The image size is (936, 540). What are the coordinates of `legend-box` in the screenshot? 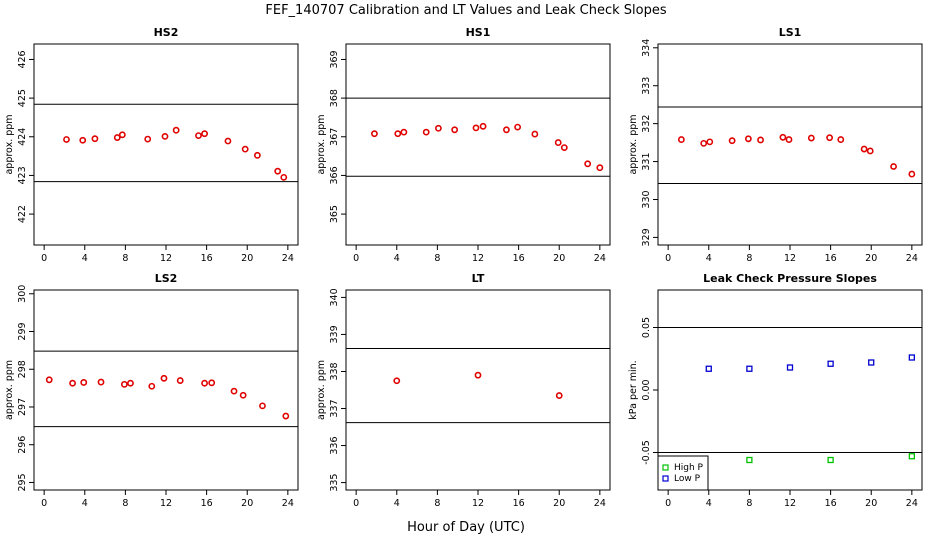 It's located at (683, 473).